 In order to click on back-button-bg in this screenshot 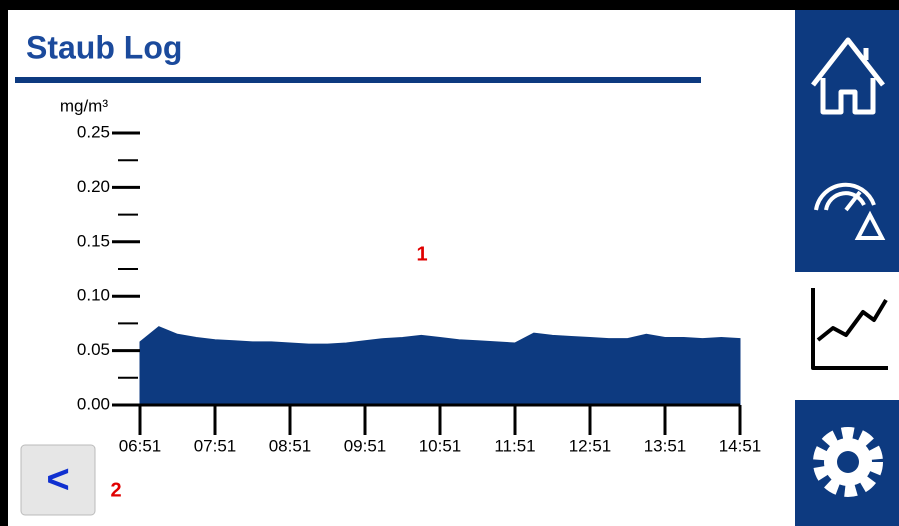, I will do `click(58, 480)`.